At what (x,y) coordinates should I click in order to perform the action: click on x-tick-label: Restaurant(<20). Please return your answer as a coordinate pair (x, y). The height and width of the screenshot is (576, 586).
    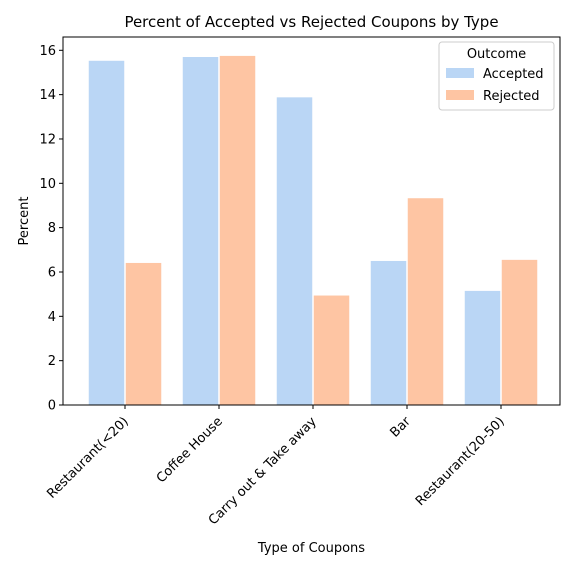
    Looking at the image, I should click on (88, 458).